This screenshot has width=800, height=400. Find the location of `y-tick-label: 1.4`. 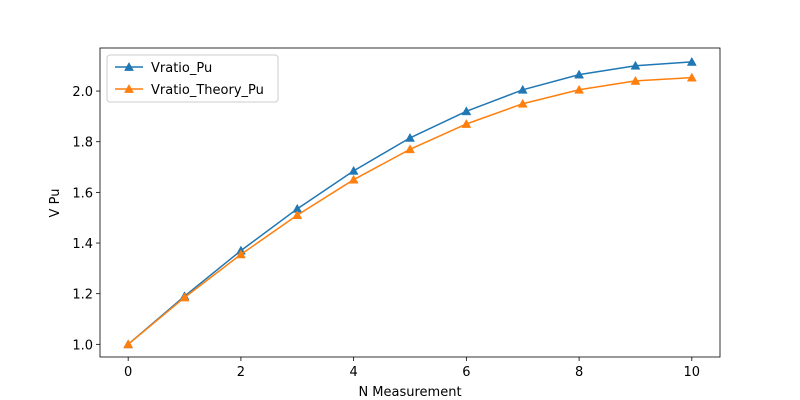

y-tick-label: 1.4 is located at coordinates (82, 244).